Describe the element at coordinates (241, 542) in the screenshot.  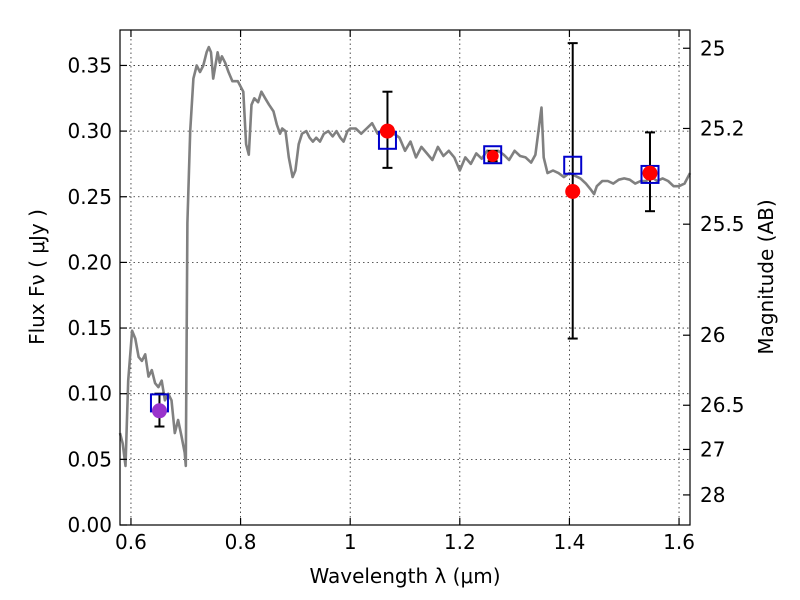
I see `x-tick-label: 0.8` at that location.